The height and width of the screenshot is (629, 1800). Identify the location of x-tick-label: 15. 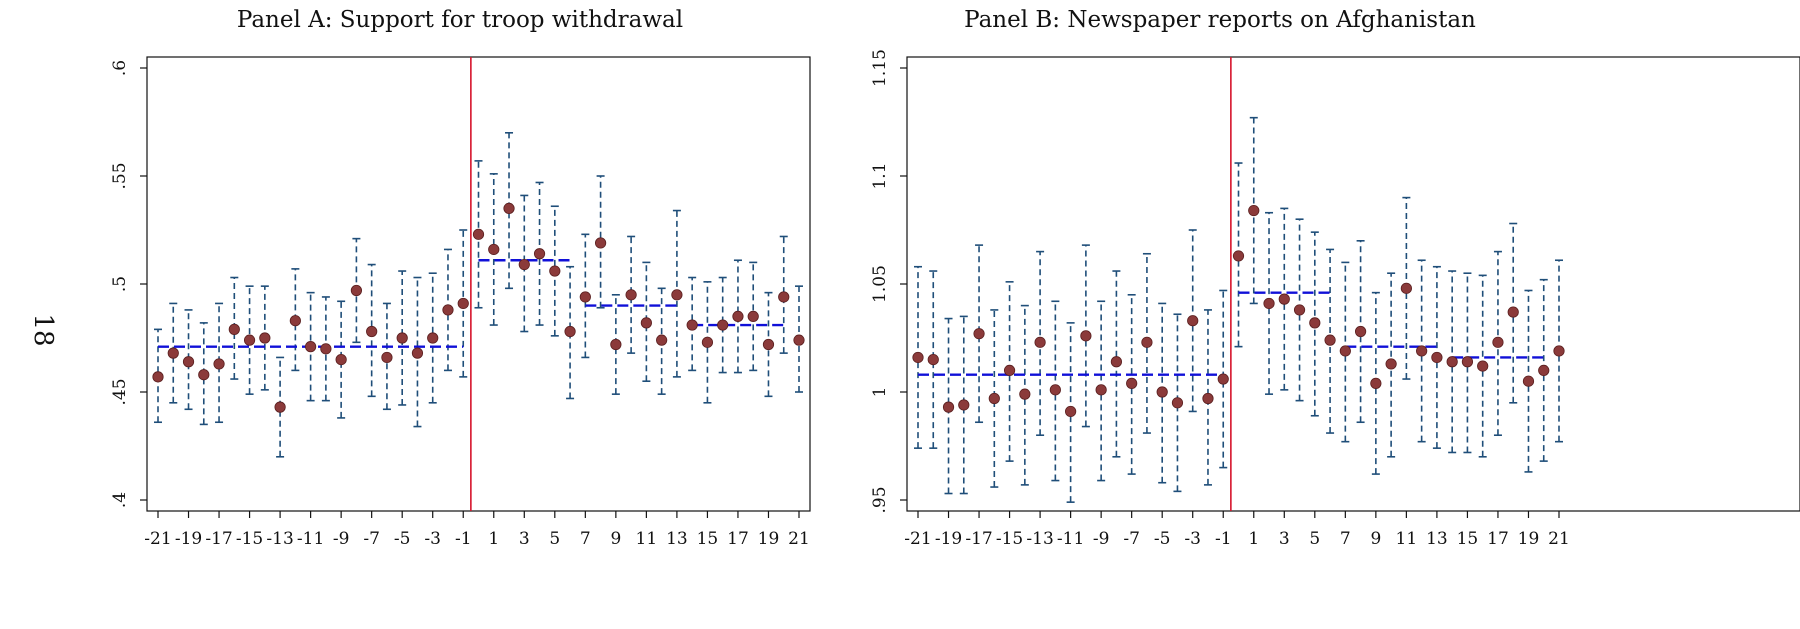
(708, 539).